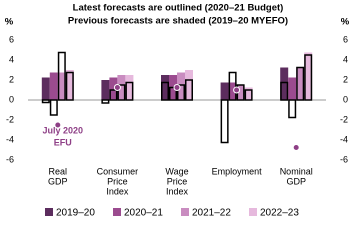 The image size is (355, 240). Describe the element at coordinates (344, 159) in the screenshot. I see `y2-tick-label: -6` at that location.